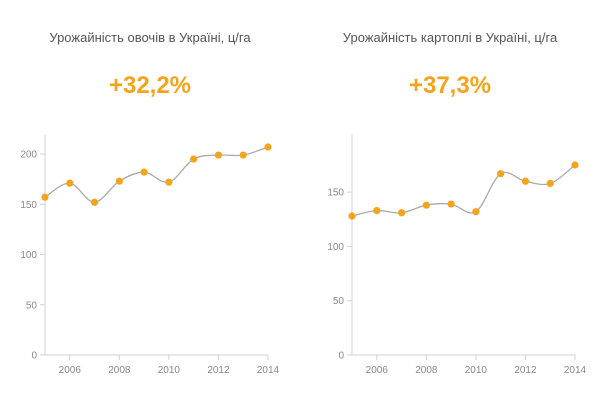 Image resolution: width=600 pixels, height=400 pixels. What do you see at coordinates (450, 85) in the screenshot?
I see `percent-change: +37,3%` at bounding box center [450, 85].